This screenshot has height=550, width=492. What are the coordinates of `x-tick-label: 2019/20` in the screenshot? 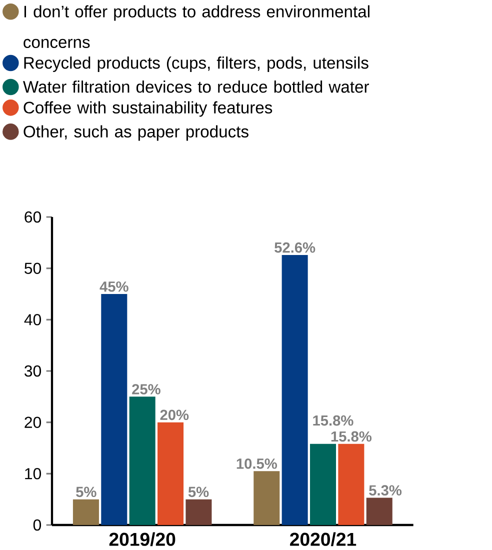 It's located at (142, 539).